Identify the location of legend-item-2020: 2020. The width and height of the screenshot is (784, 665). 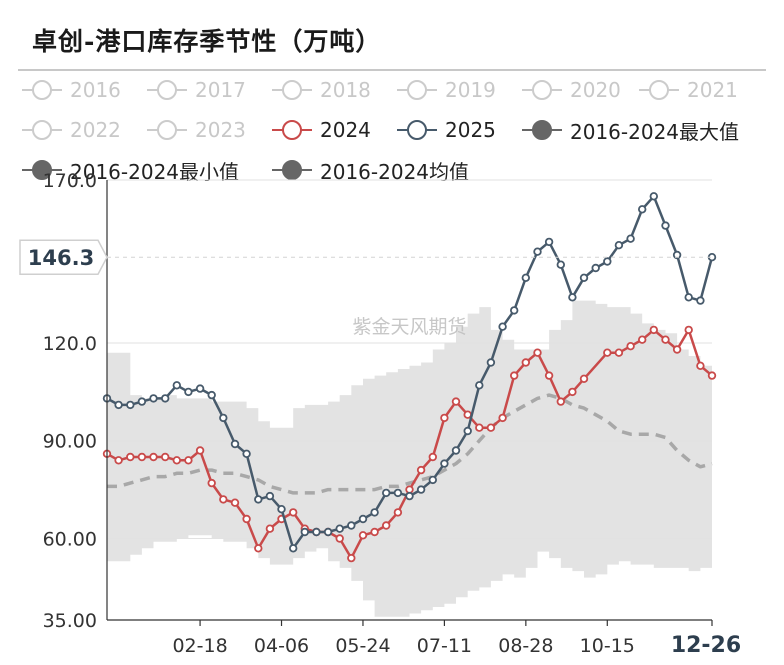
(570, 90).